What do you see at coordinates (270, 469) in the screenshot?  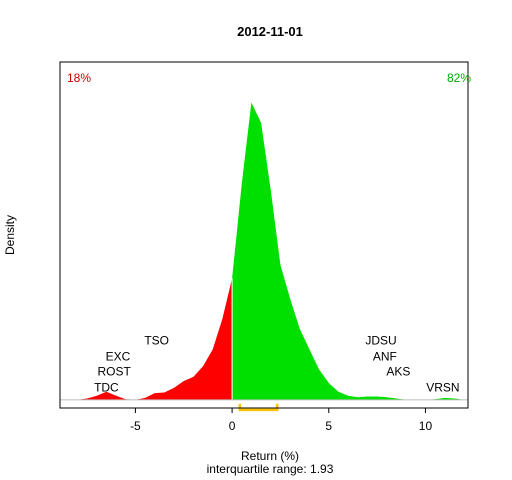 I see `iqr-caption: interquartile range: 1.93` at bounding box center [270, 469].